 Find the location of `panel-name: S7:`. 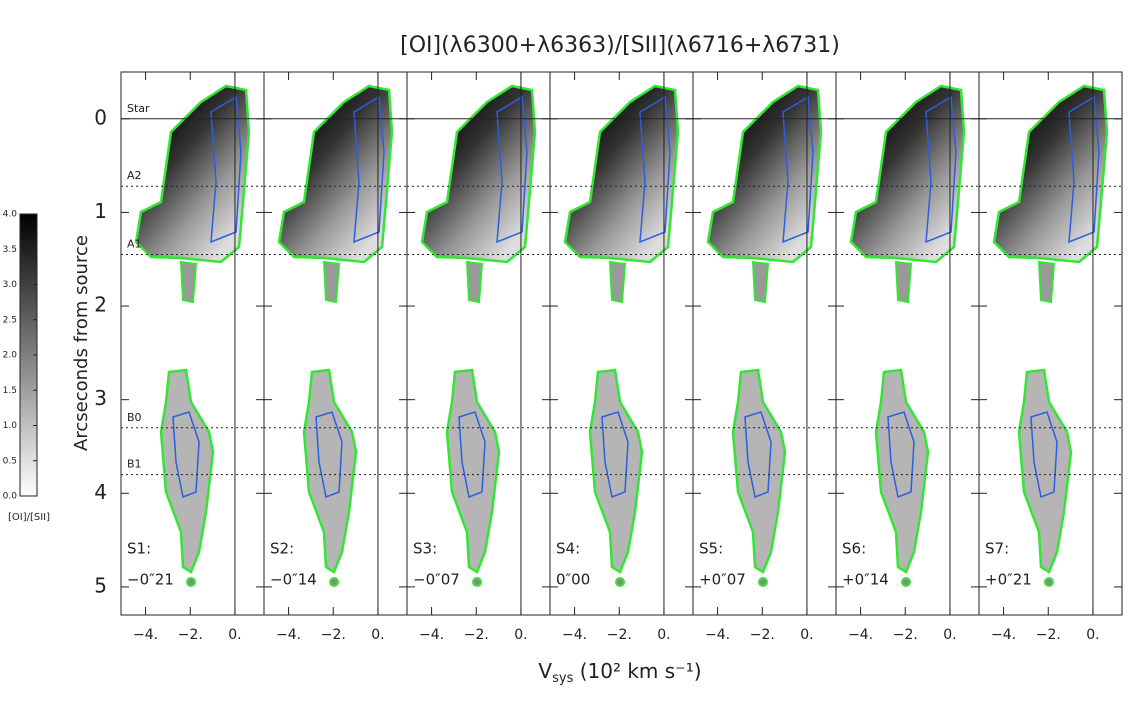

panel-name: S7: is located at coordinates (997, 549).